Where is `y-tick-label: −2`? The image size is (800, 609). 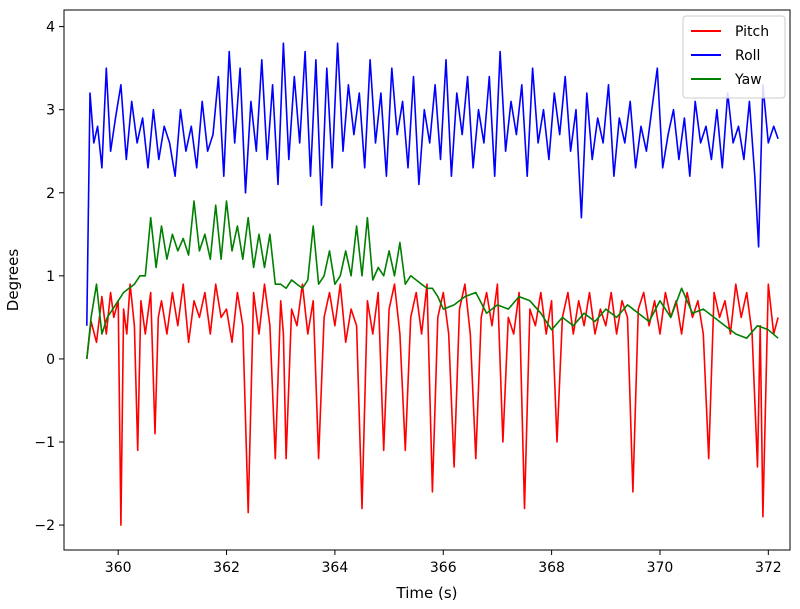 y-tick-label: −2 is located at coordinates (44, 526).